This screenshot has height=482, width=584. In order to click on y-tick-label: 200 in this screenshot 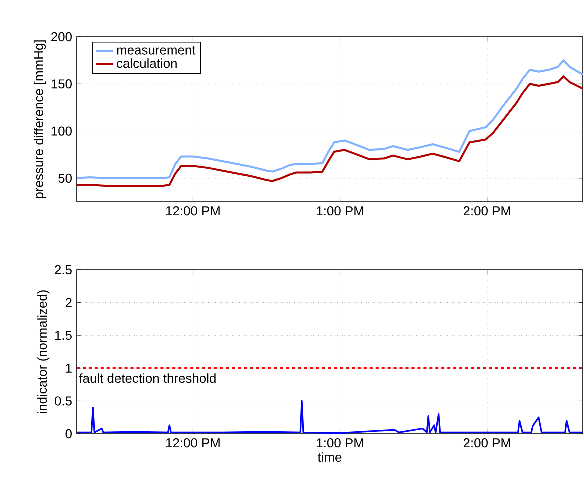, I will do `click(62, 37)`.